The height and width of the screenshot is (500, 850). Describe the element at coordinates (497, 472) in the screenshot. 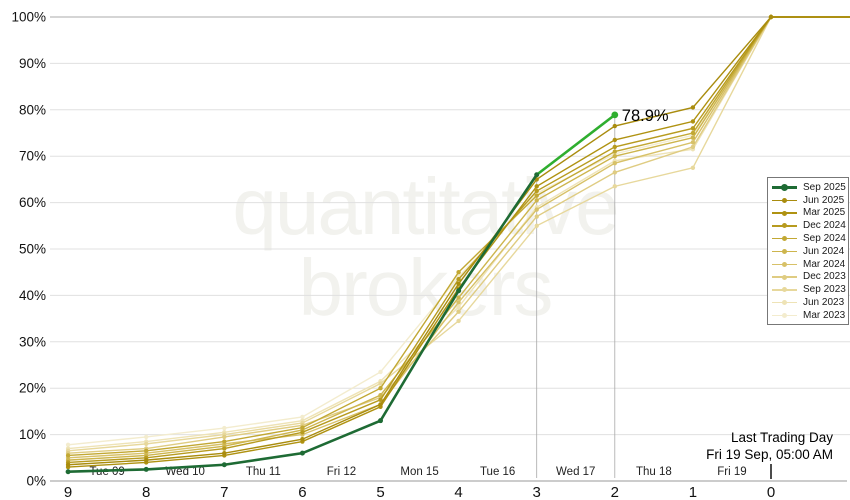

I see `day-label: Tue 16` at that location.